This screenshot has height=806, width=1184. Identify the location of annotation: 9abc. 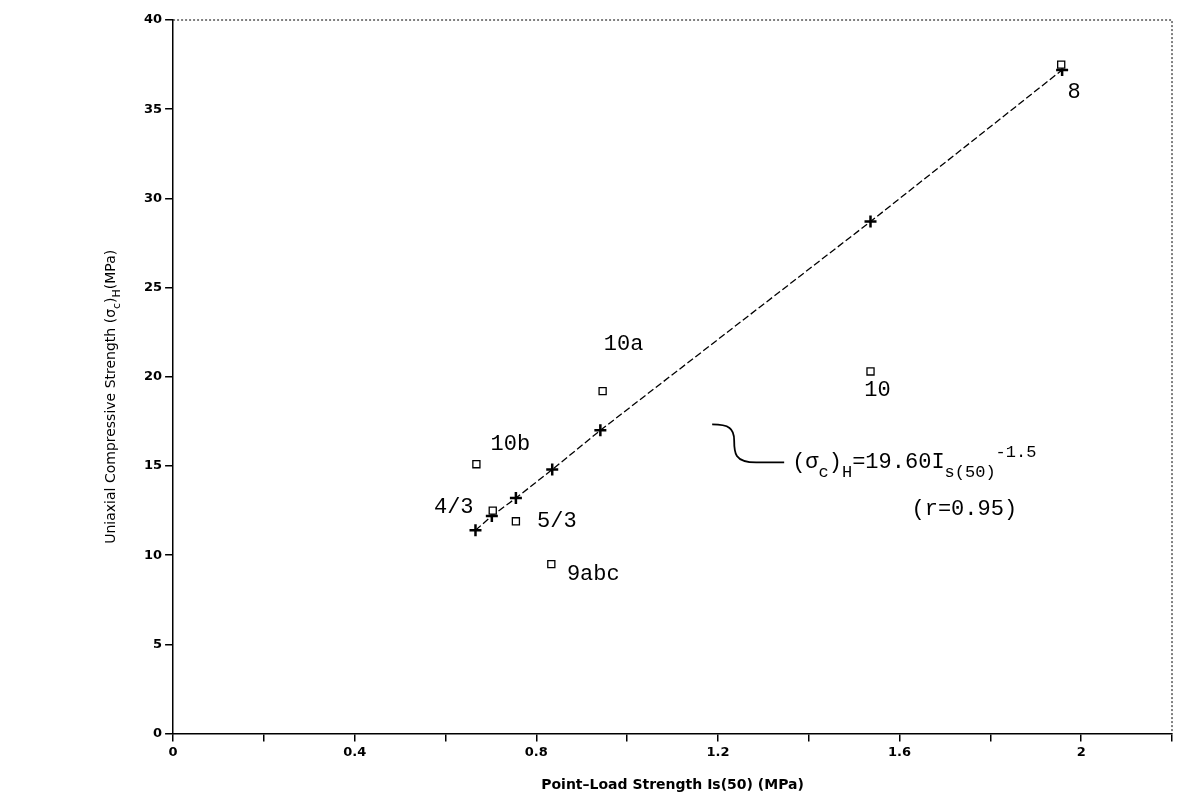
(593, 574).